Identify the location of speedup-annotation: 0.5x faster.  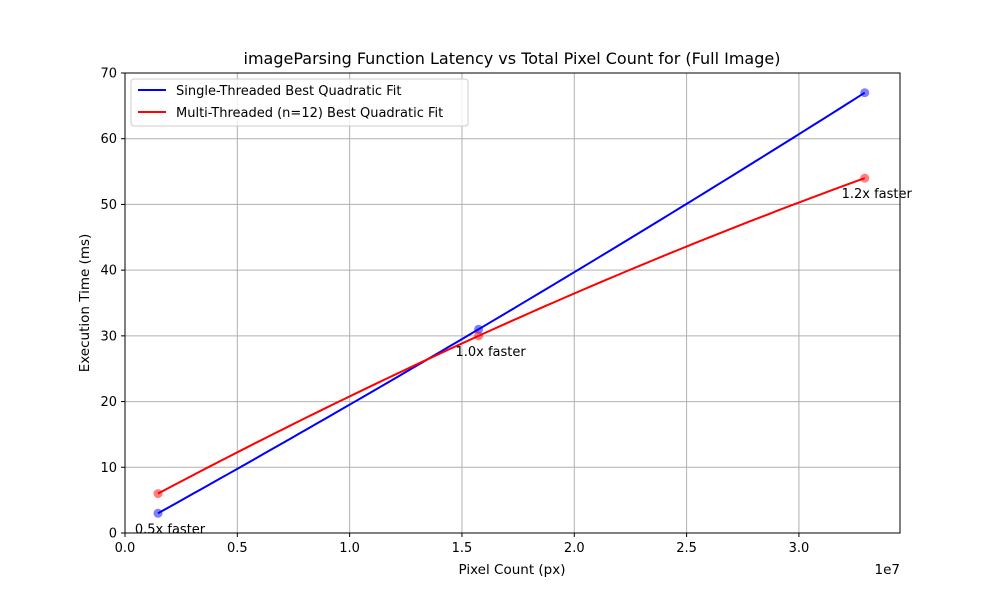
(170, 529).